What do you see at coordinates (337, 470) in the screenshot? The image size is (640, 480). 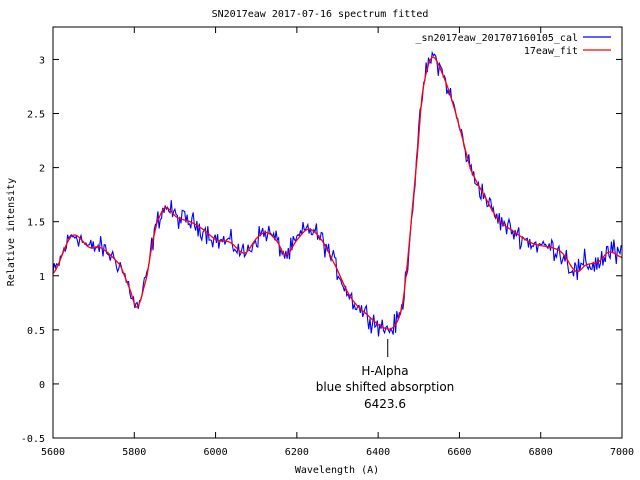 I see `x-axis-label: Wavelength (A)` at bounding box center [337, 470].